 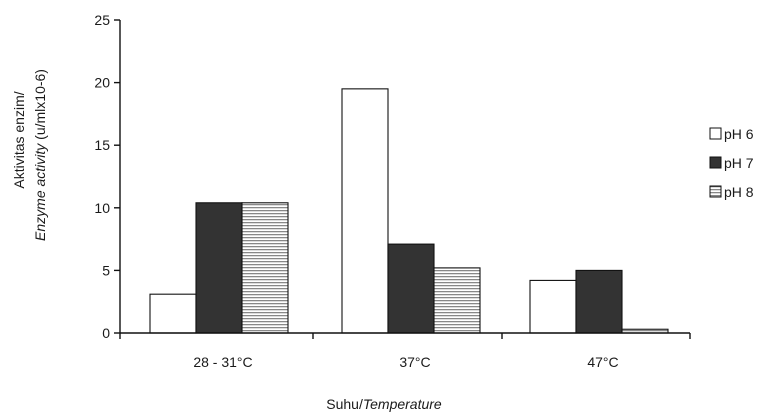 What do you see at coordinates (414, 362) in the screenshot?
I see `x-tick-label: 37°C` at bounding box center [414, 362].